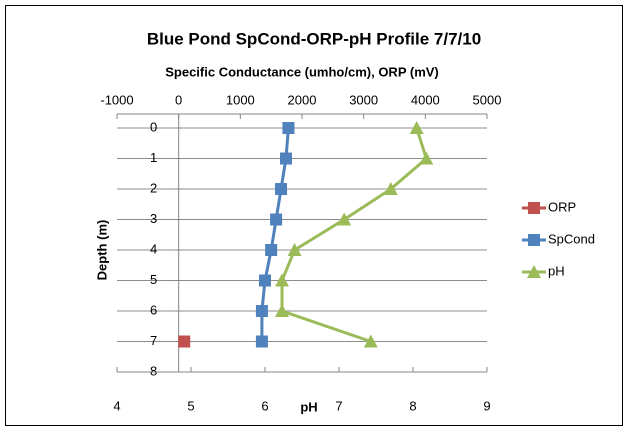 The image size is (628, 431). What do you see at coordinates (363, 99) in the screenshot?
I see `x-tick-label: 3000` at bounding box center [363, 99].